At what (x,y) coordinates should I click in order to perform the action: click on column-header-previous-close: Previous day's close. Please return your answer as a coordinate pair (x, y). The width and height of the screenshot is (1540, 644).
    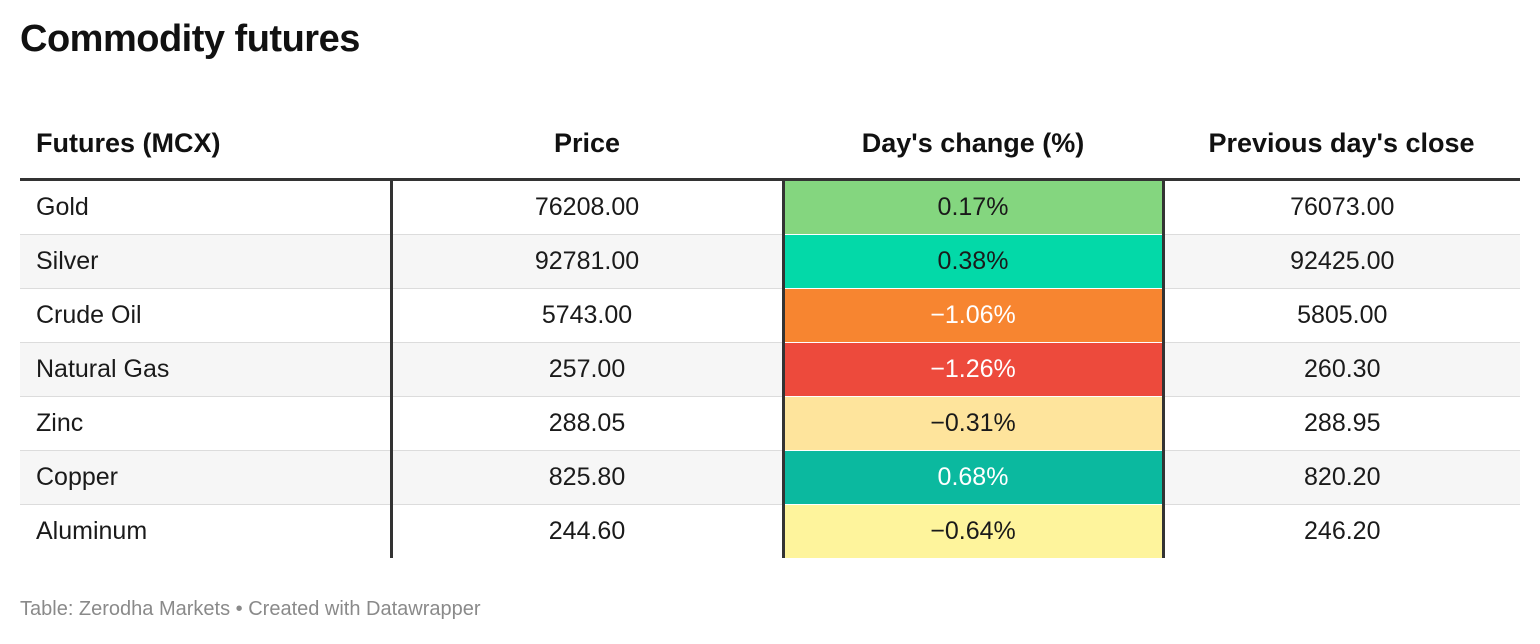
    Looking at the image, I should click on (1341, 145).